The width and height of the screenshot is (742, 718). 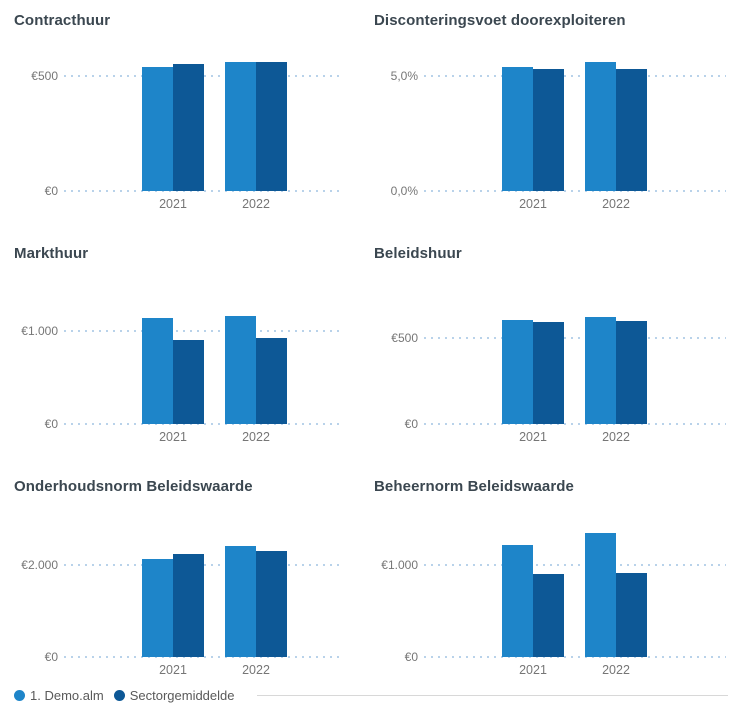 I want to click on legend-item-1-demo-alm: 1. Demo.alm, so click(x=59, y=695).